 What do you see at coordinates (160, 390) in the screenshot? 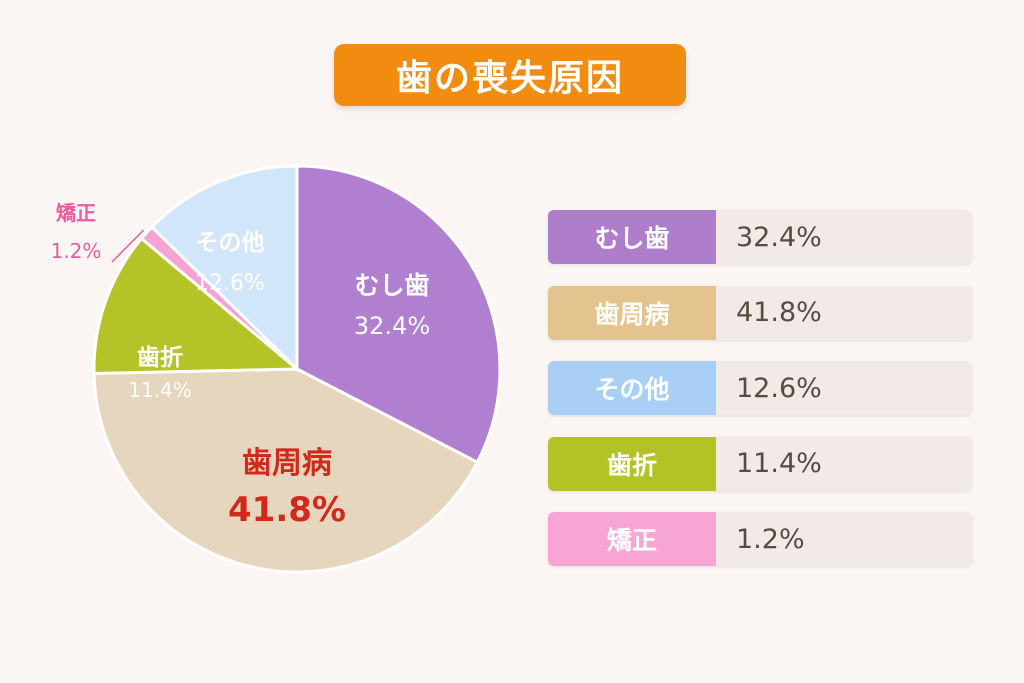
I see `slice-value: 11.4%` at bounding box center [160, 390].